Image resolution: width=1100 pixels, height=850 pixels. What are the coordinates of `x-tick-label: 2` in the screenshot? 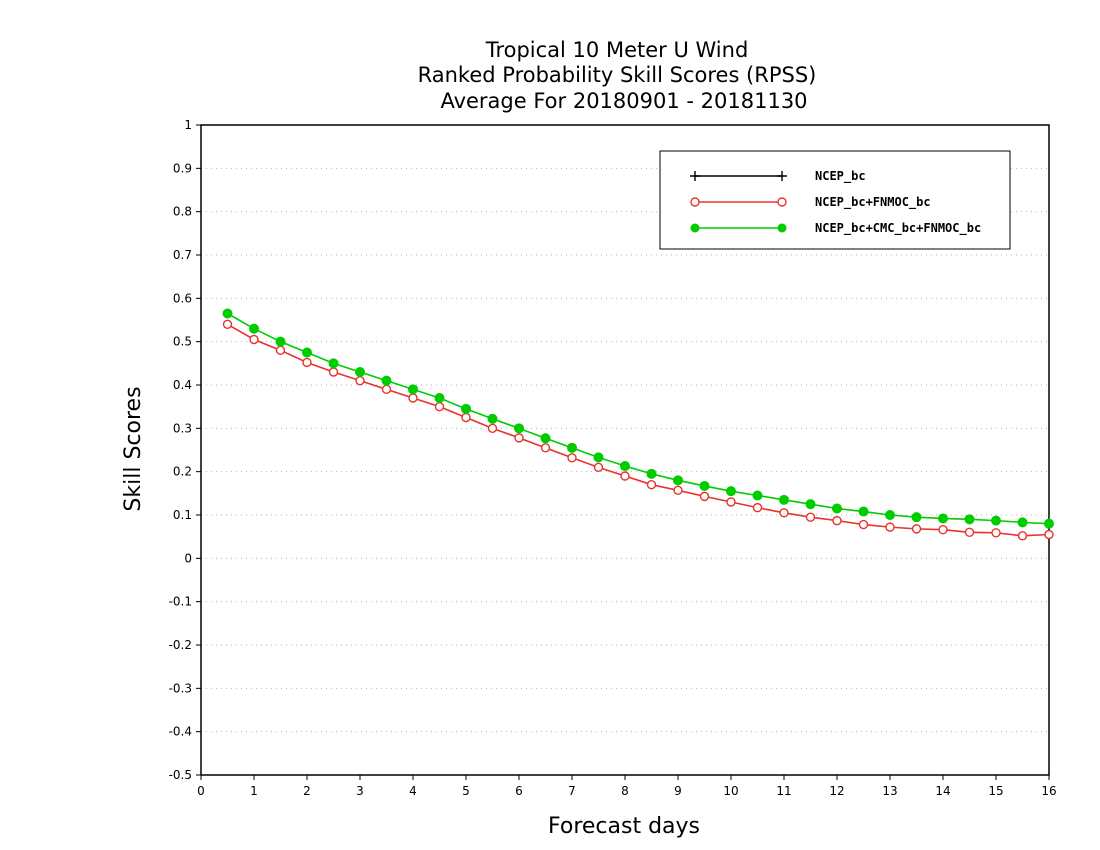 It's located at (307, 791).